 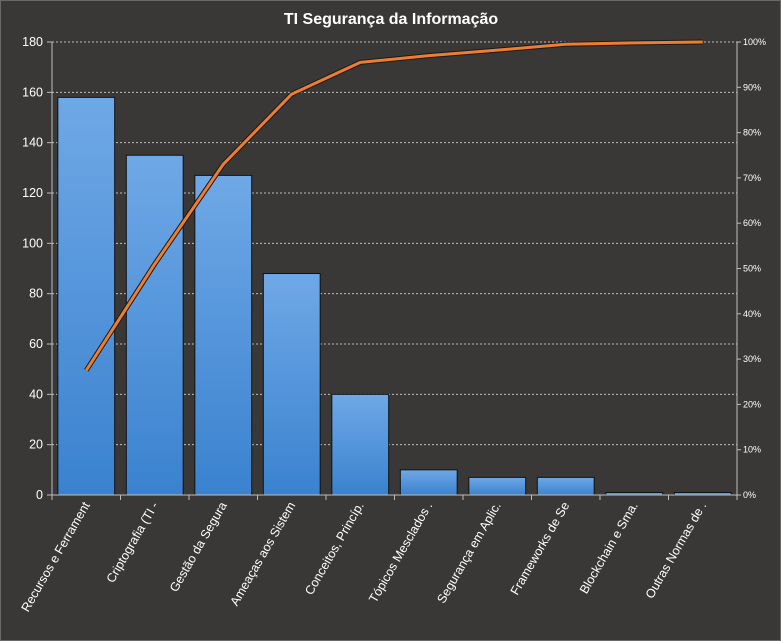 I want to click on y2-tick-label: 0%, so click(x=749, y=495).